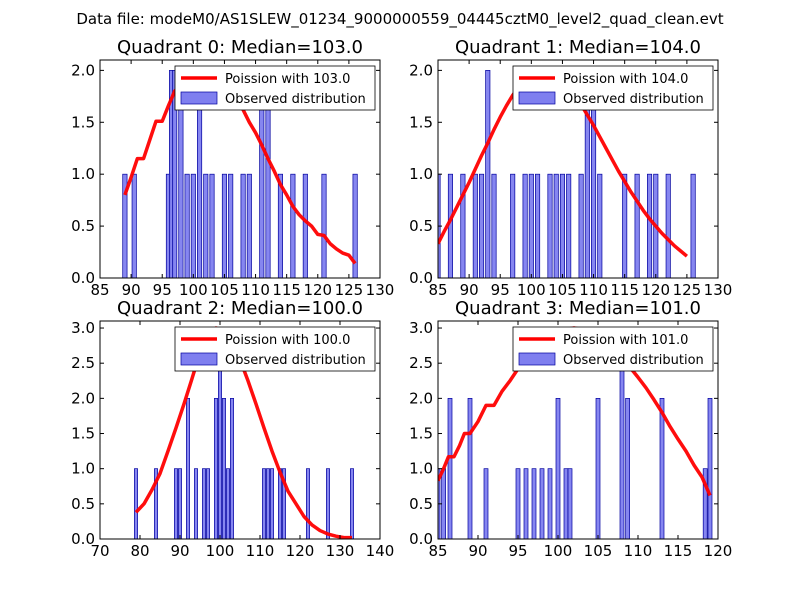 The width and height of the screenshot is (800, 604). What do you see at coordinates (517, 551) in the screenshot?
I see `x-tick-label: 95` at bounding box center [517, 551].